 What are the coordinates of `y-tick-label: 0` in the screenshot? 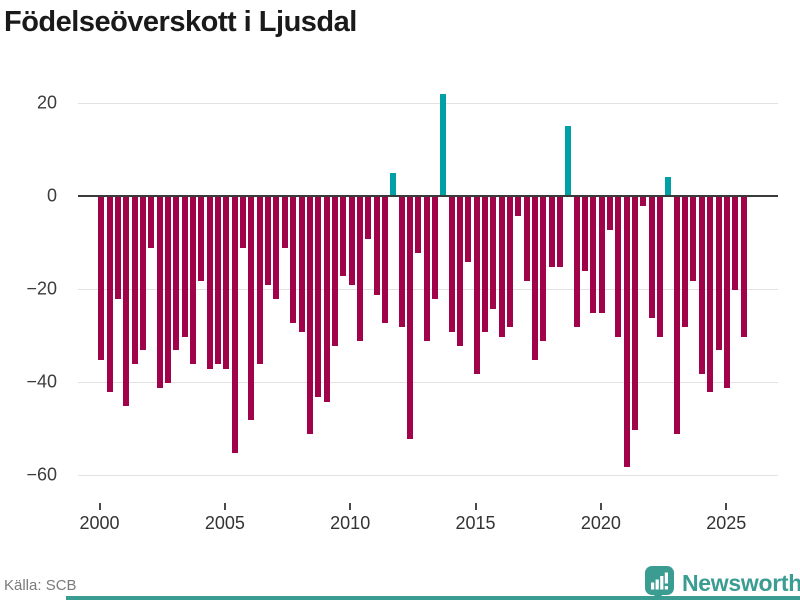 It's located at (51, 195).